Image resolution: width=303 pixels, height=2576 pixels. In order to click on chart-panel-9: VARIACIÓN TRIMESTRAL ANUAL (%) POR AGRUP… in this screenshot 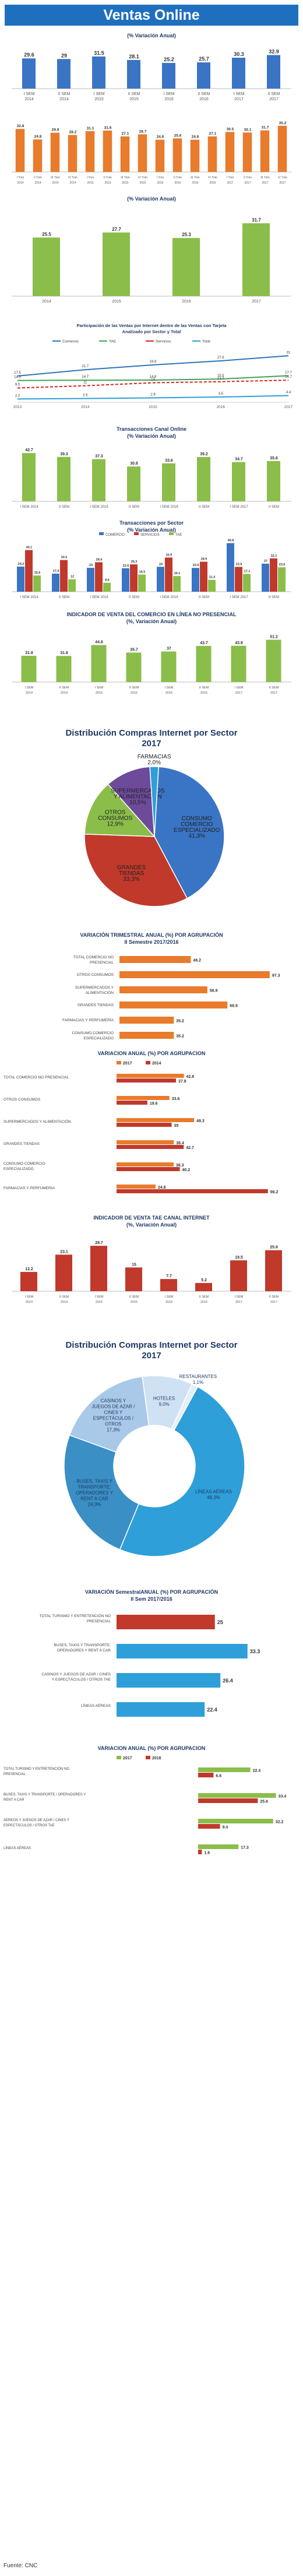, I will do `click(151, 988)`.